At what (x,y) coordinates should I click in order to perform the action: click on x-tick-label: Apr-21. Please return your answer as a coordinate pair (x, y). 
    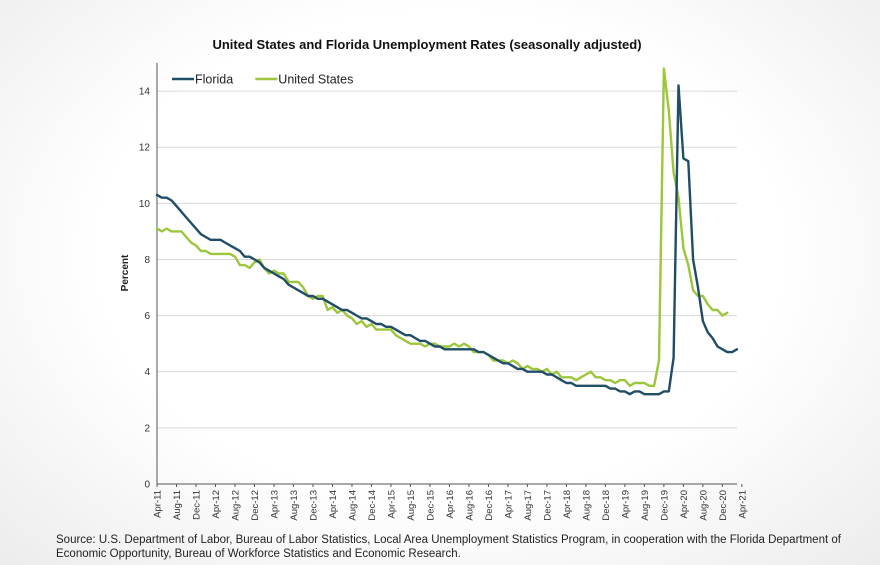
    Looking at the image, I should click on (742, 504).